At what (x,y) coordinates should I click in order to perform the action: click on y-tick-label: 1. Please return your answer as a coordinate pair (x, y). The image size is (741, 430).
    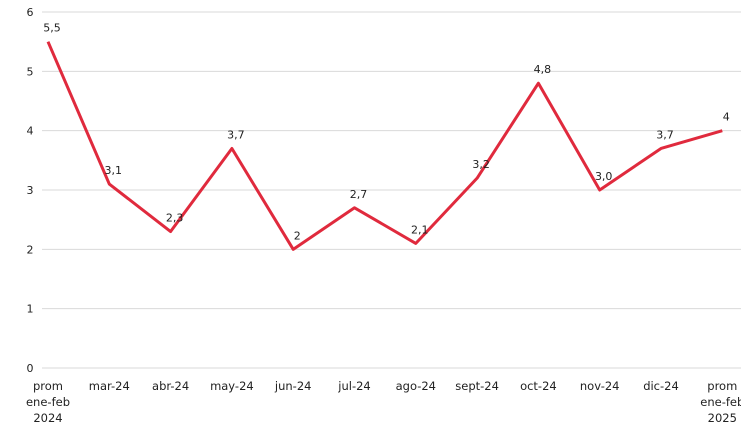
    Looking at the image, I should click on (30, 309).